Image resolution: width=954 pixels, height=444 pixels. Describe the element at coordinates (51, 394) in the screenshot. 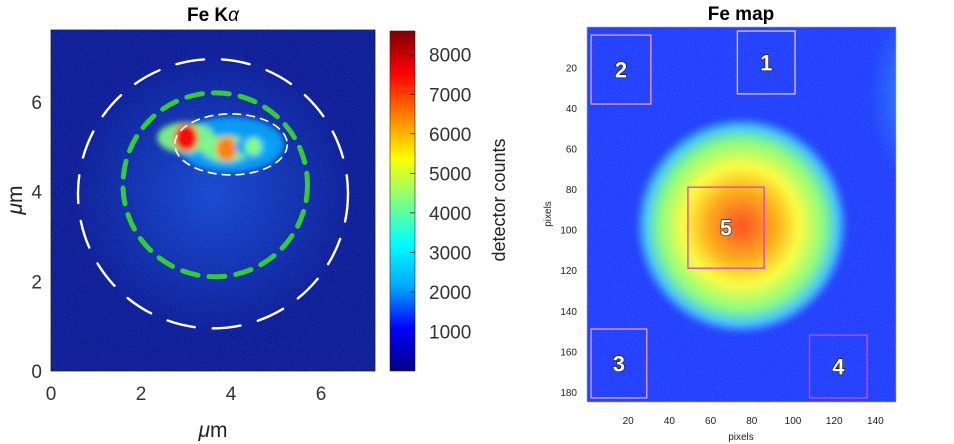

I see `x-tick-0: 0` at that location.